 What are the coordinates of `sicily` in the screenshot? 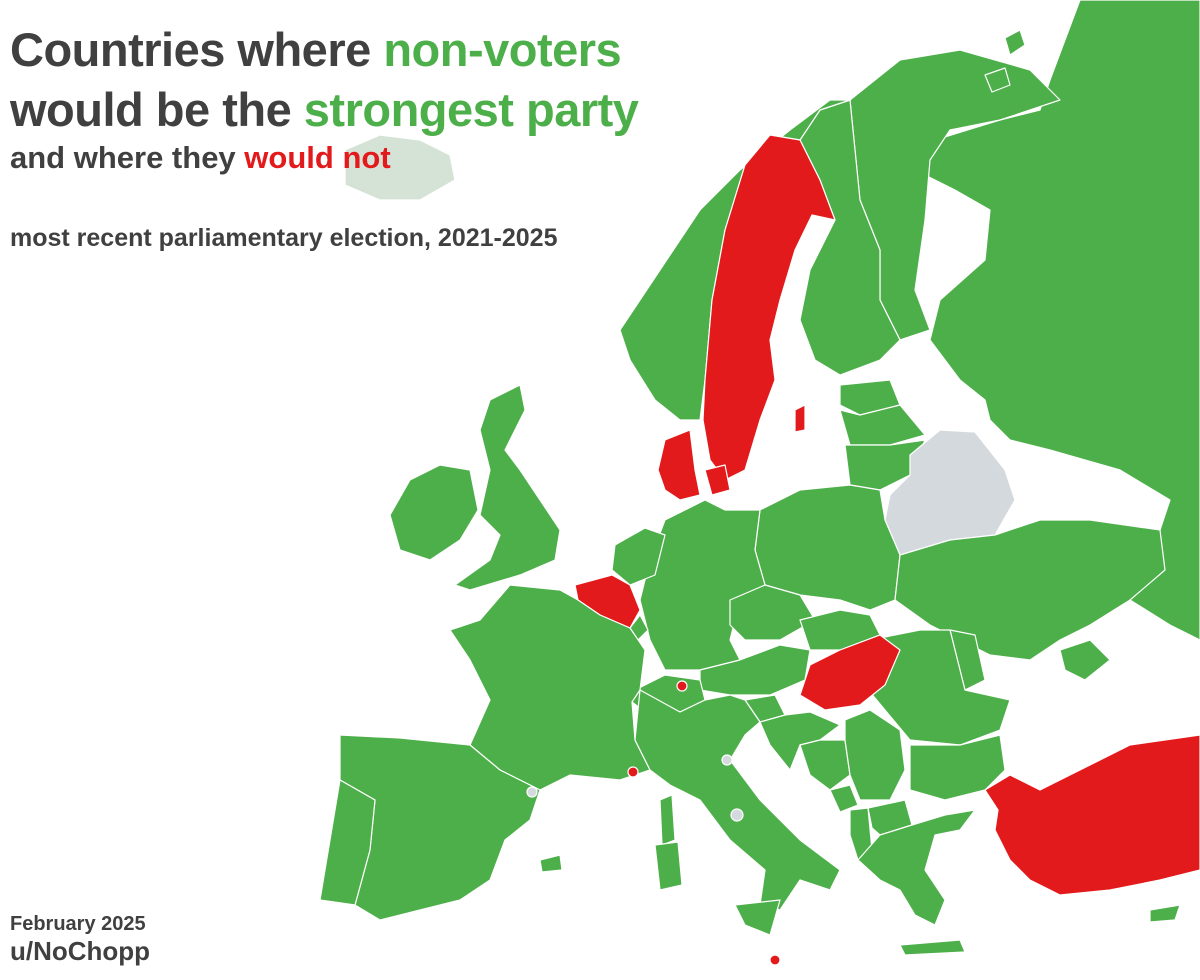 It's located at (757, 917).